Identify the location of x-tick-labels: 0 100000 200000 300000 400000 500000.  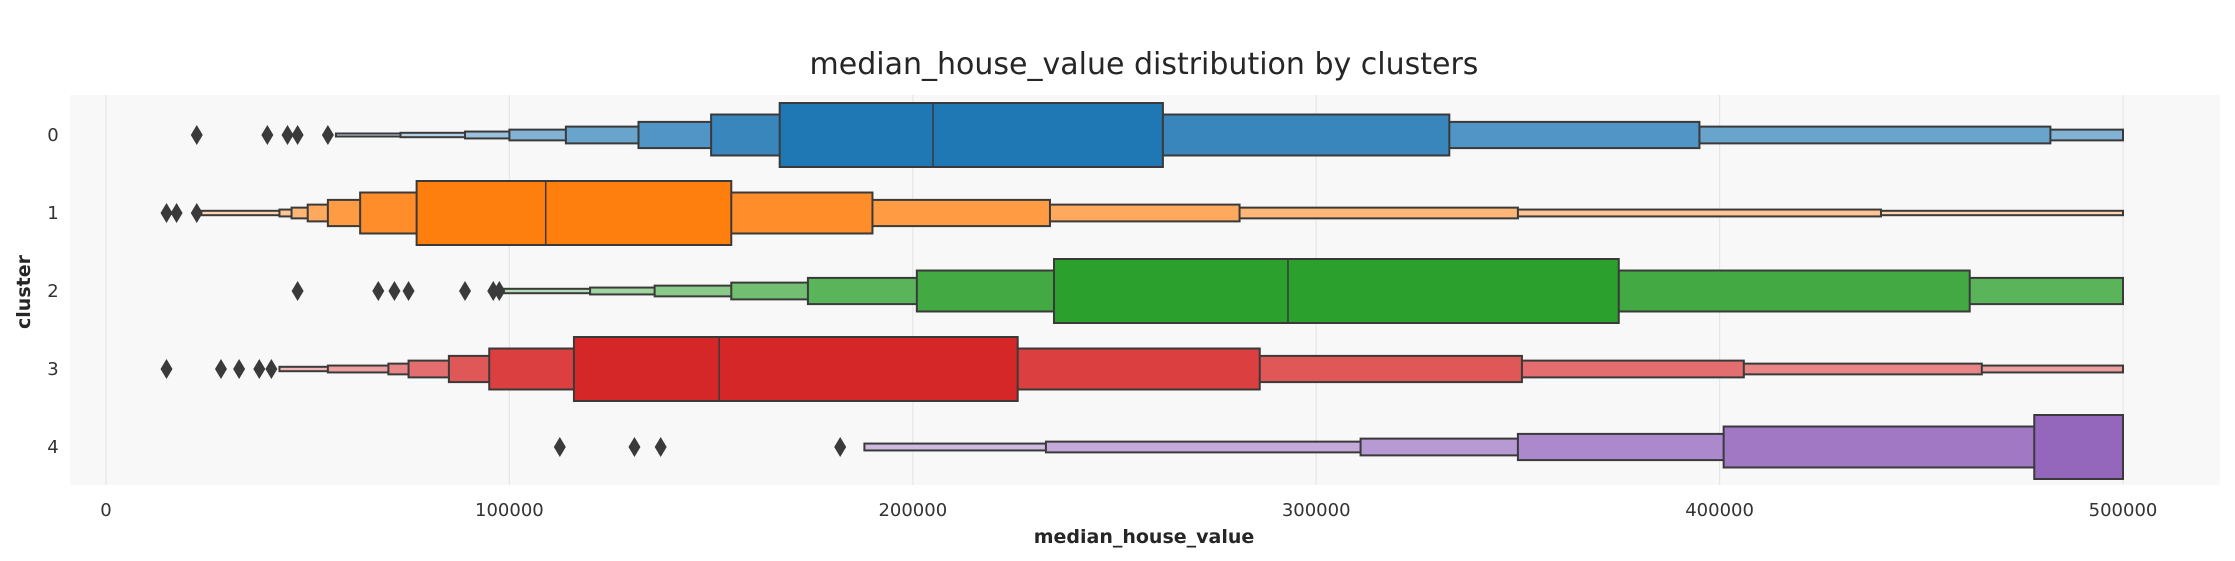
(1128, 510).